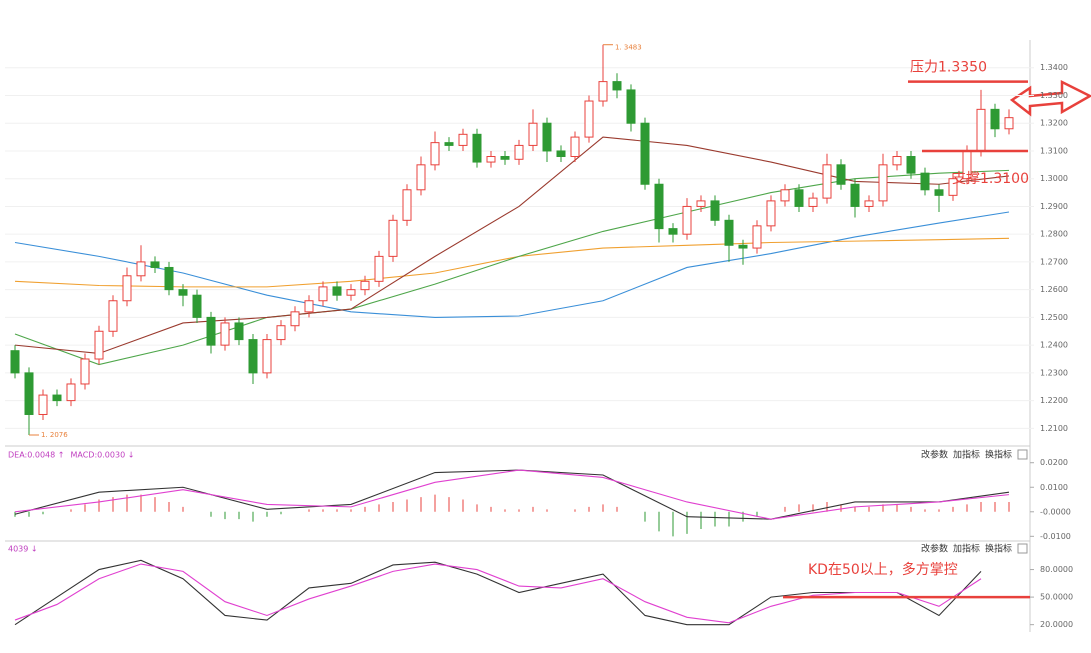  What do you see at coordinates (36, 455) in the screenshot?
I see `indicator-label: DEA:0.0048 ↑` at bounding box center [36, 455].